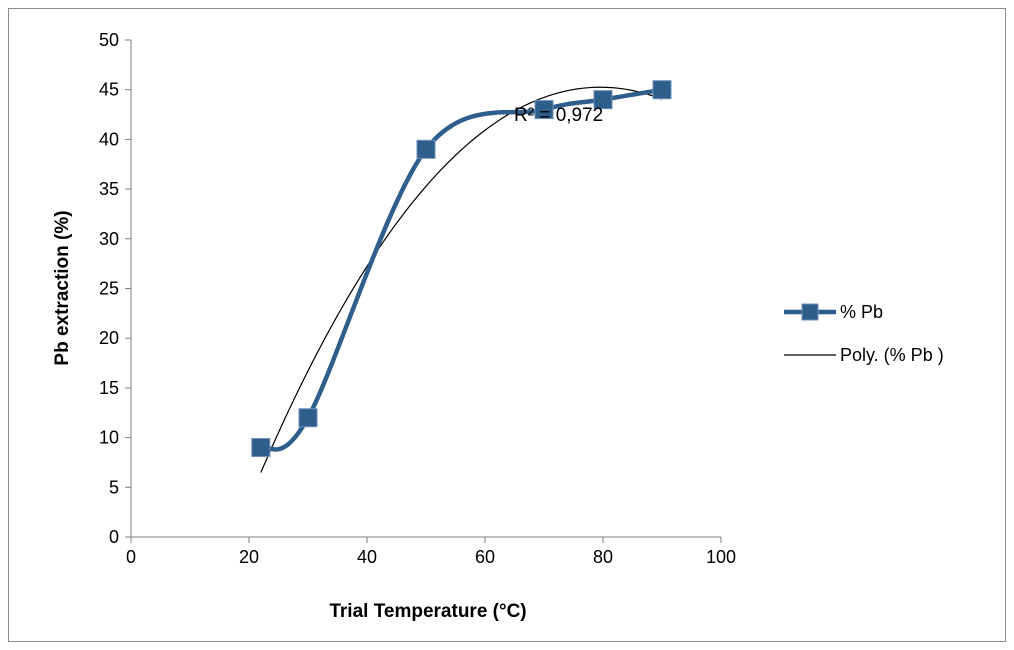 This screenshot has height=650, width=1014. Describe the element at coordinates (603, 557) in the screenshot. I see `x-tick-label: 80` at that location.